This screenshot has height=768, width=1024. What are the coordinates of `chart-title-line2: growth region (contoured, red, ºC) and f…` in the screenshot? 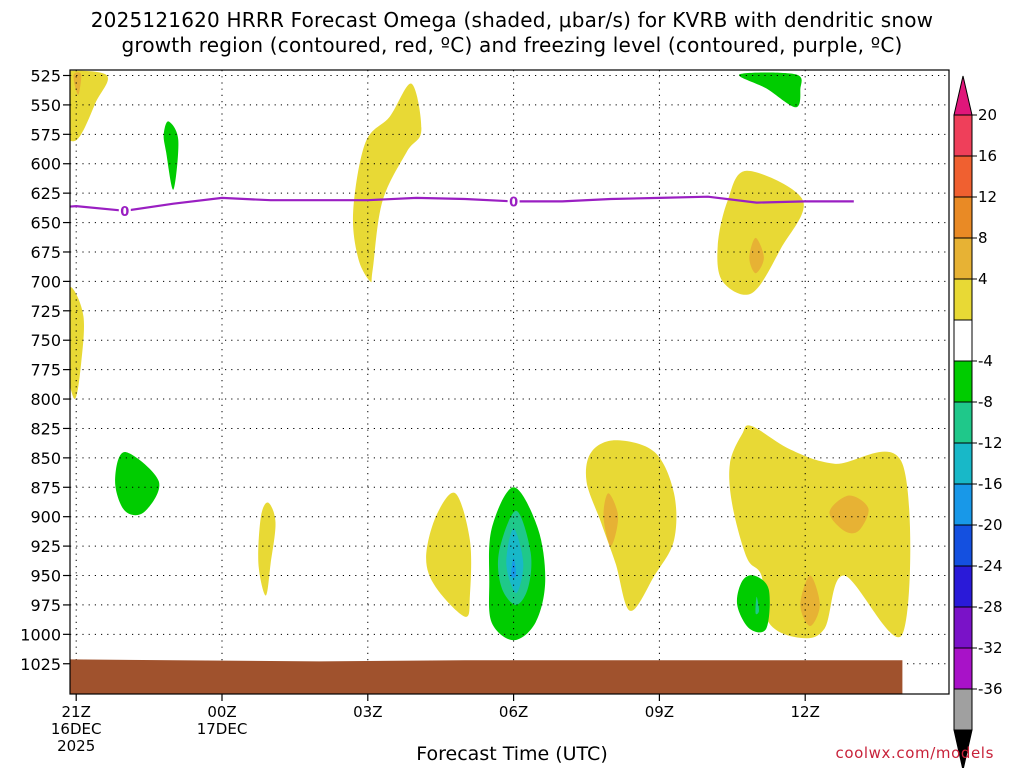 It's located at (512, 45).